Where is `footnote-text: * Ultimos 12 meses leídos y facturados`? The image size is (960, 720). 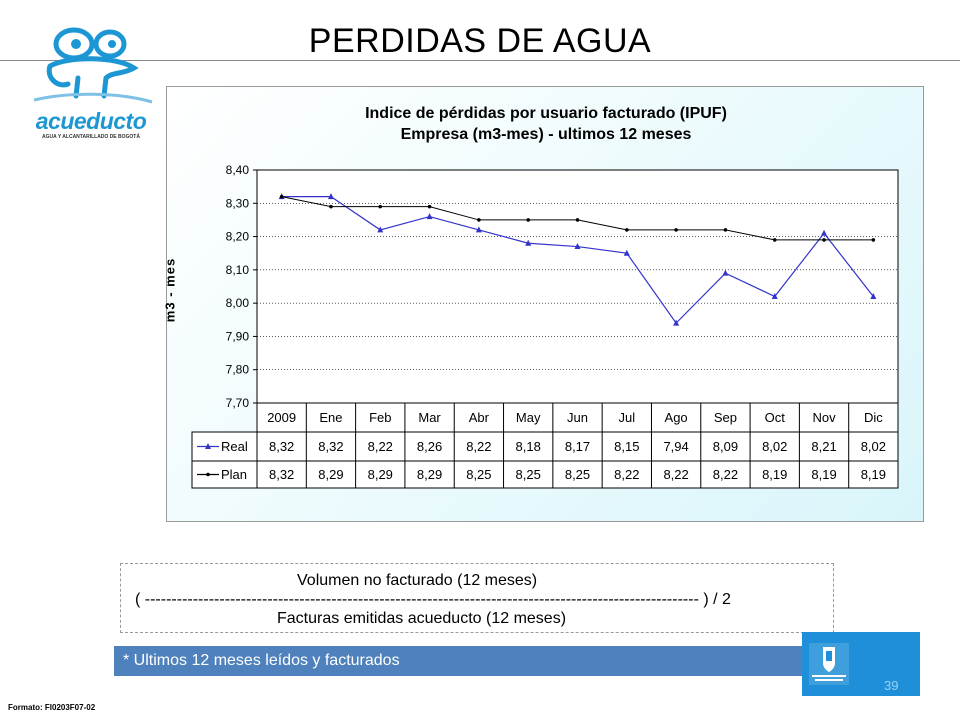
footnote-text: * Ultimos 12 meses leídos y facturados is located at coordinates (261, 660).